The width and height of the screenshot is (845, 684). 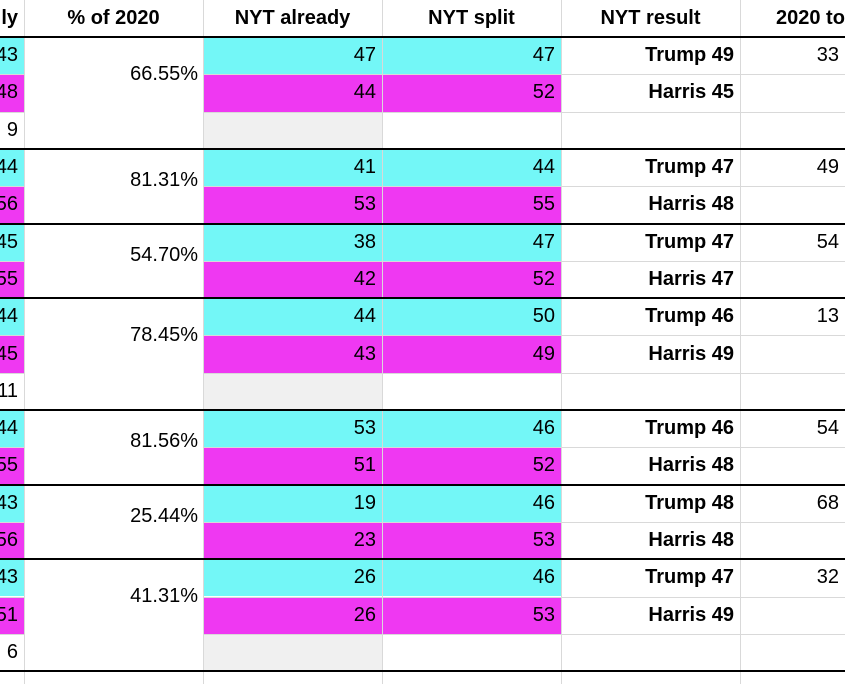 What do you see at coordinates (12, 130) in the screenshot?
I see `cell-col-a: 9` at bounding box center [12, 130].